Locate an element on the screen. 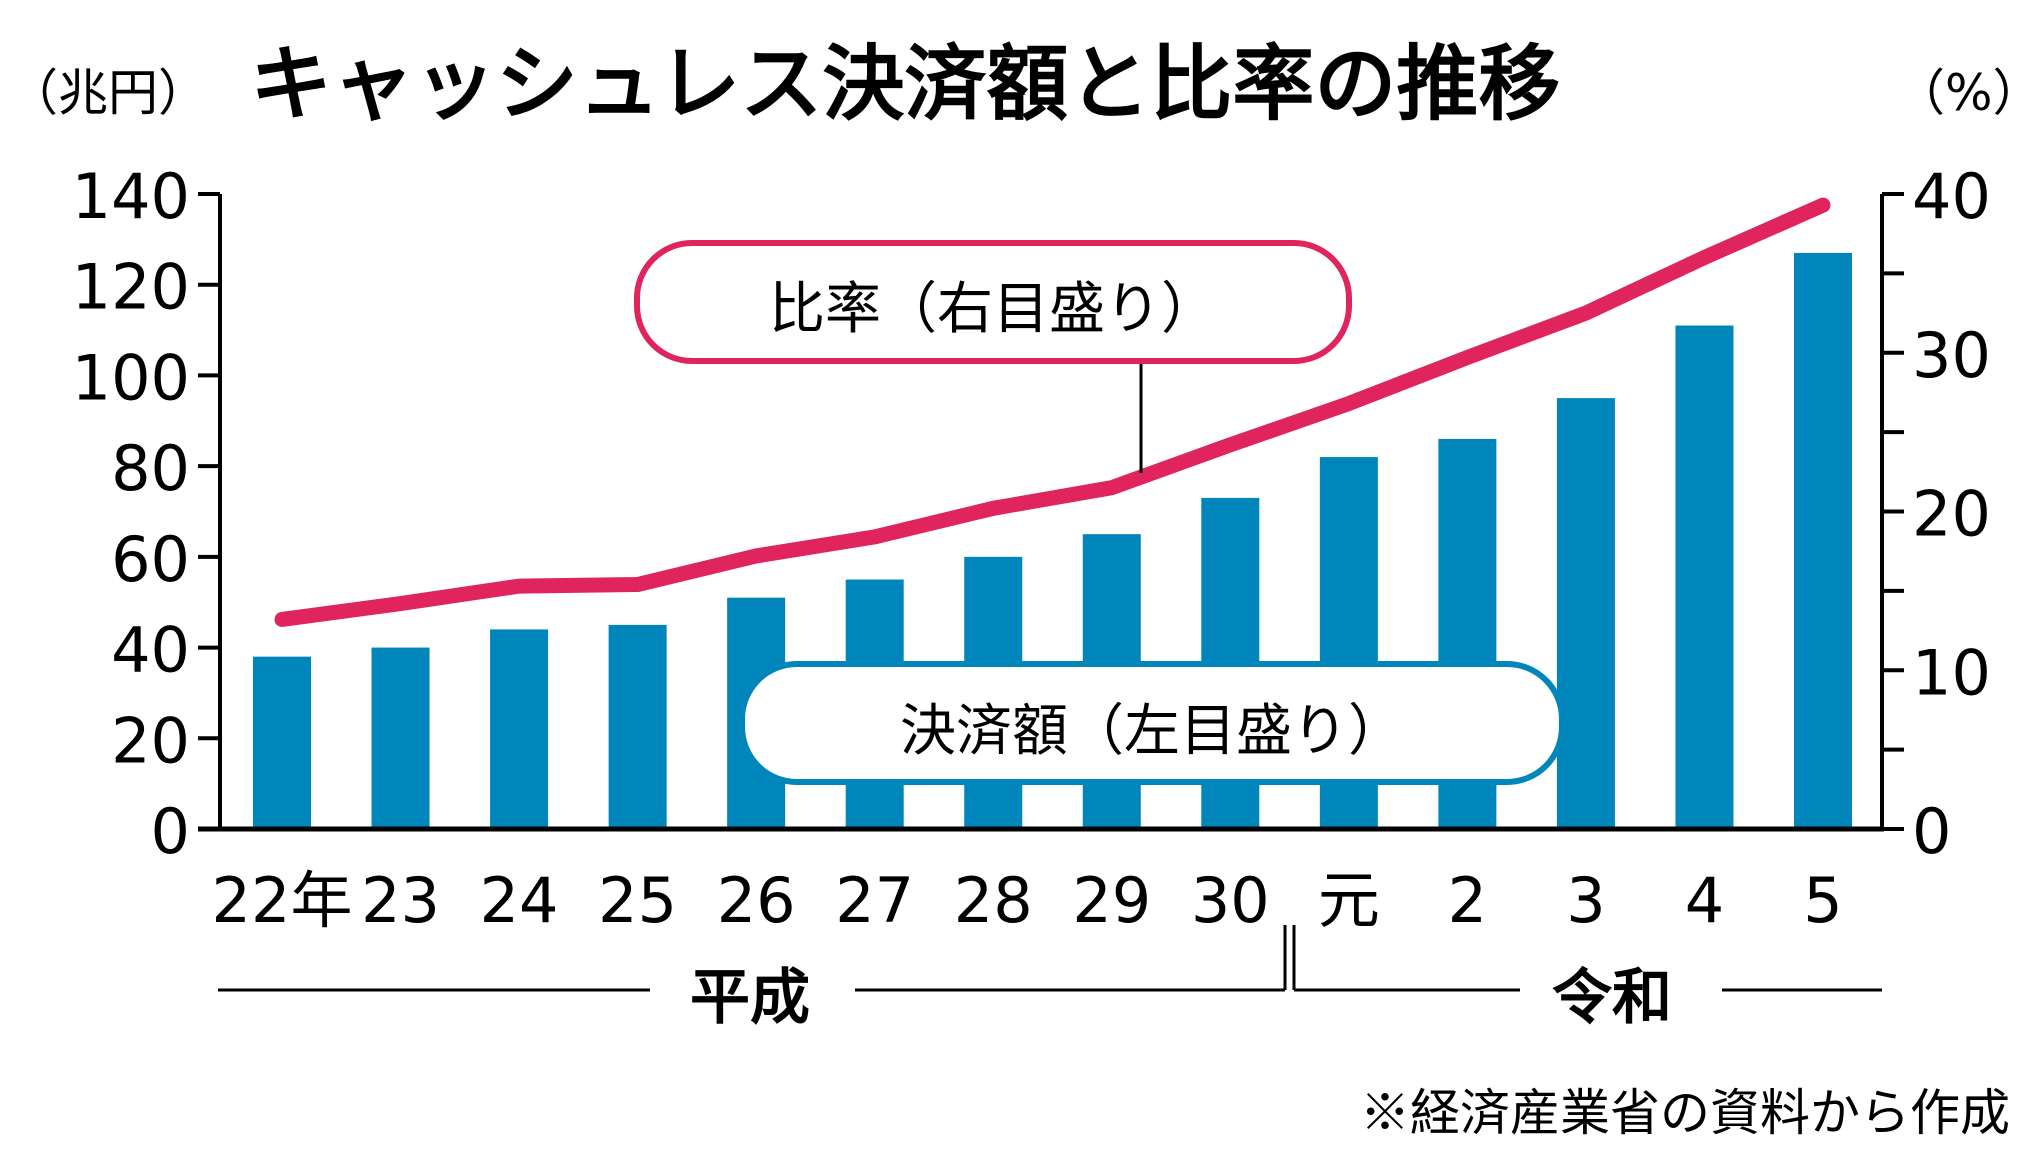 The image size is (2043, 1158). legend-amount-label: 決済額（左目盛り） is located at coordinates (1152, 731).